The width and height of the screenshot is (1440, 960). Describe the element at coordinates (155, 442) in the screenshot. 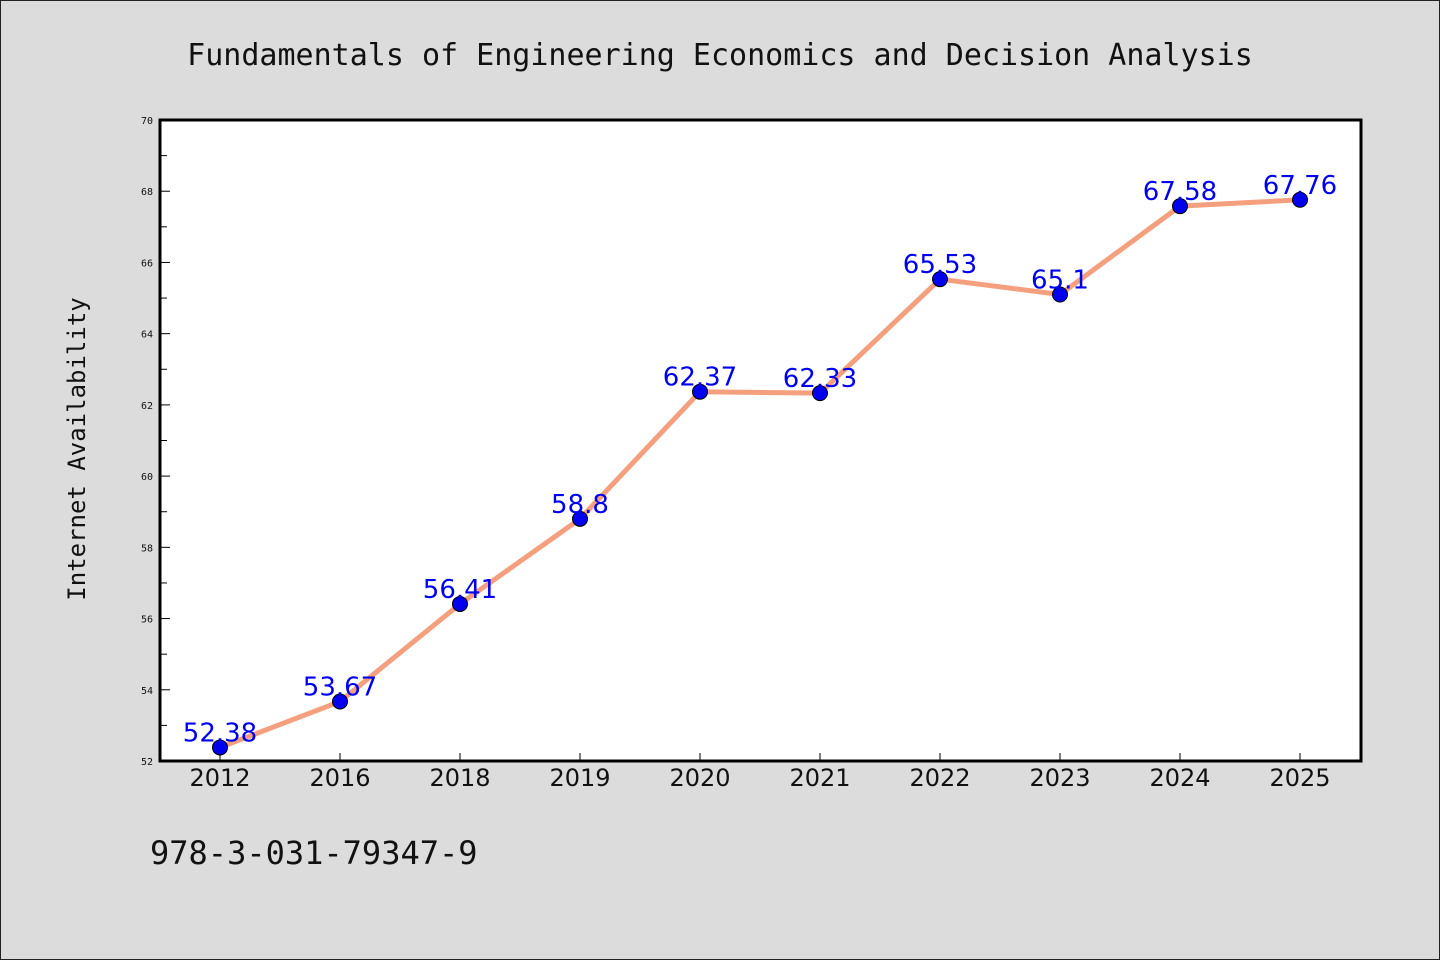

I see `y-axis: 52 54 56 58 60 62 64 66 68 70` at that location.